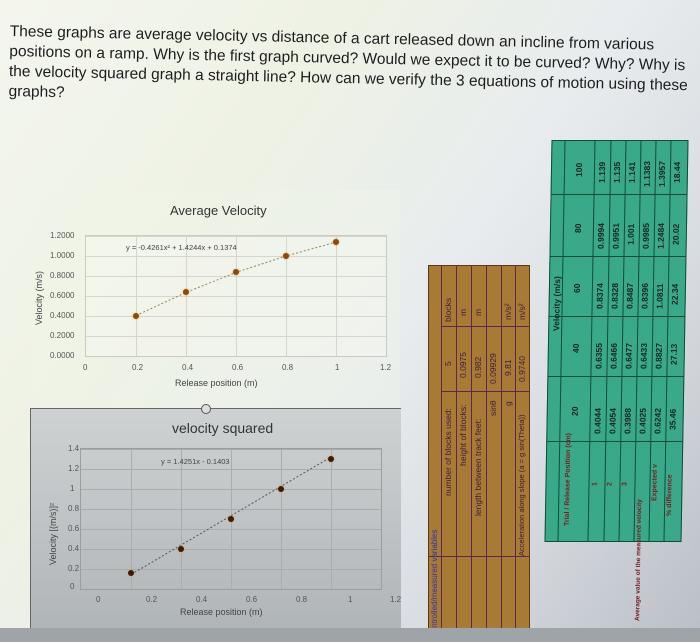 The image size is (700, 642). Describe the element at coordinates (218, 210) in the screenshot. I see `chart-title: Average Velocity` at that location.